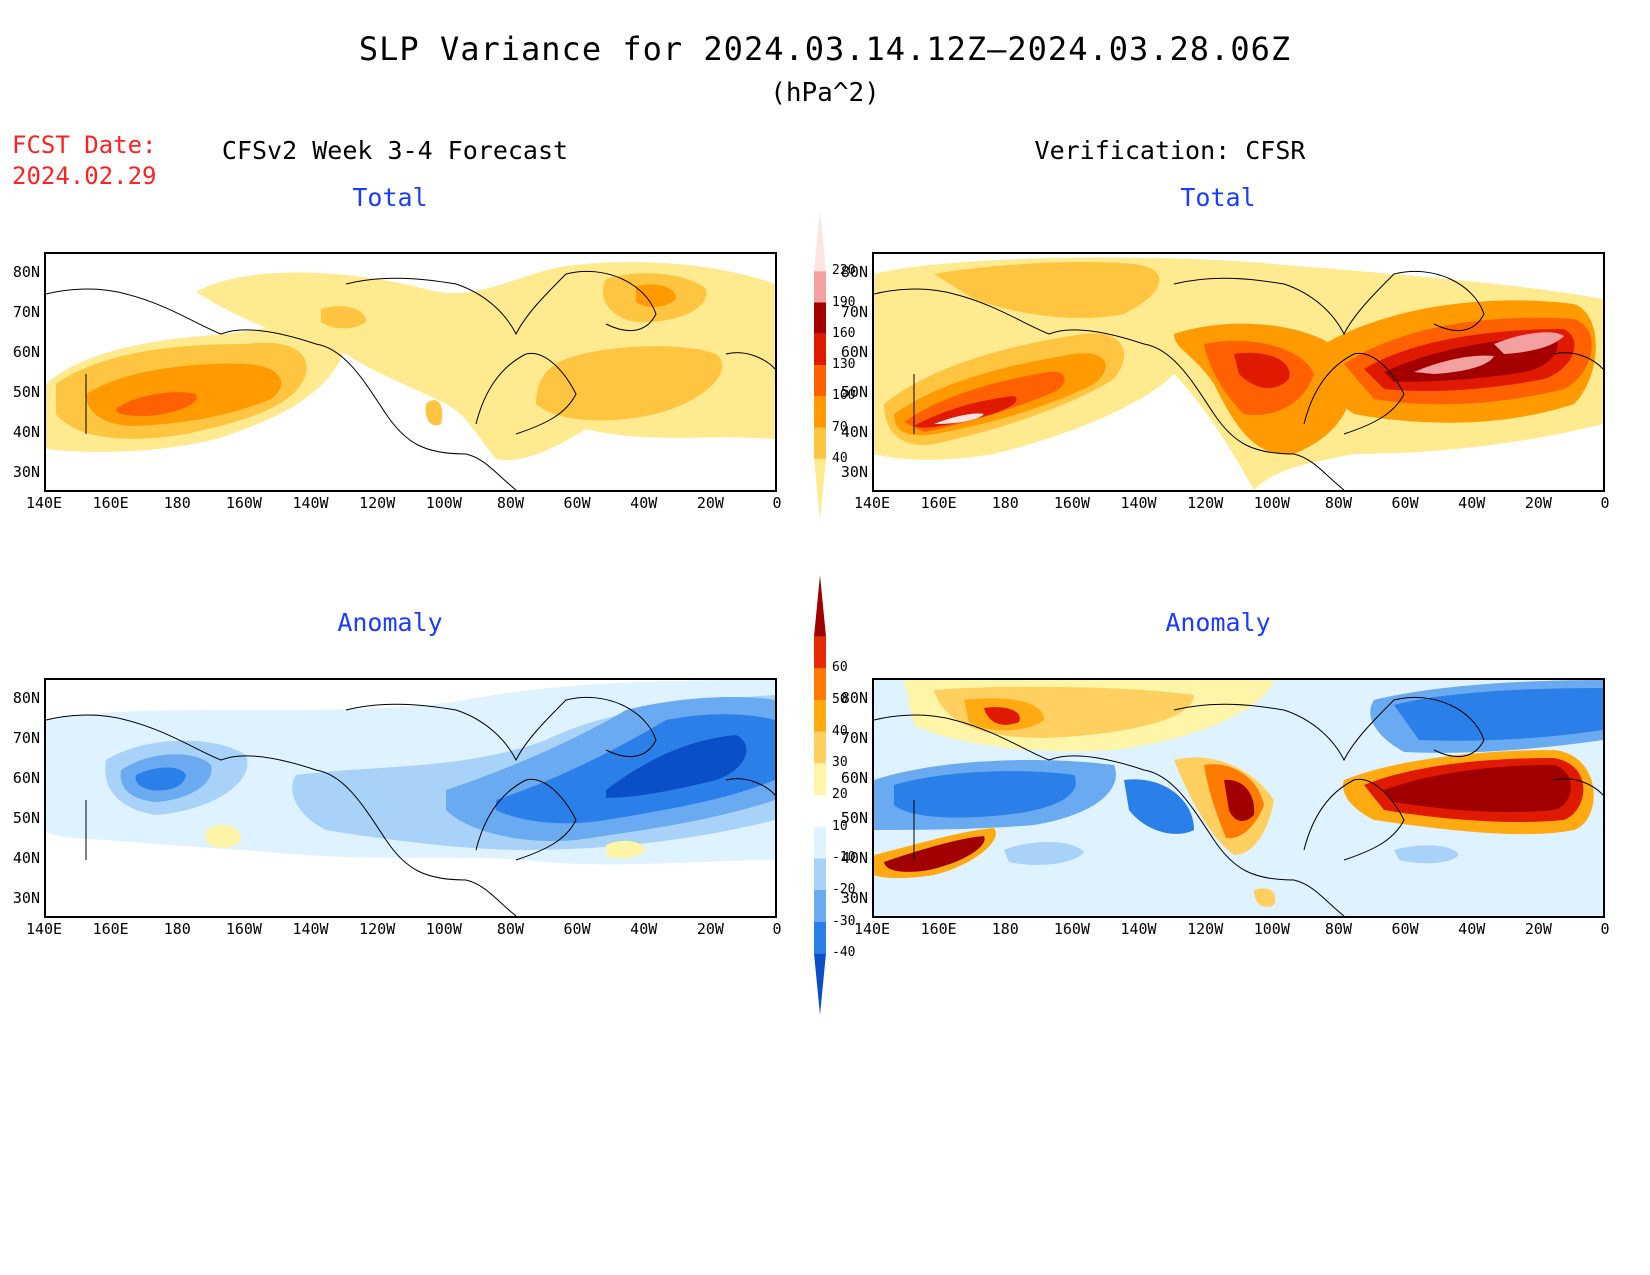  I want to click on anomaly-colorbar-graphic, so click(820, 795).